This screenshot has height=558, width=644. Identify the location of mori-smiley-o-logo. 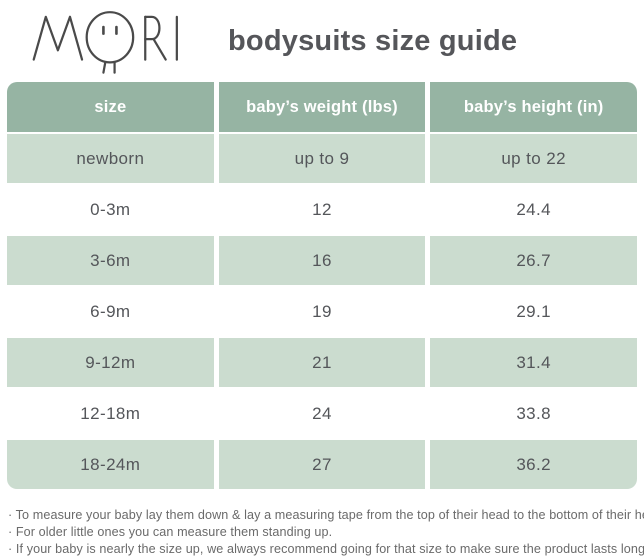
(105, 42).